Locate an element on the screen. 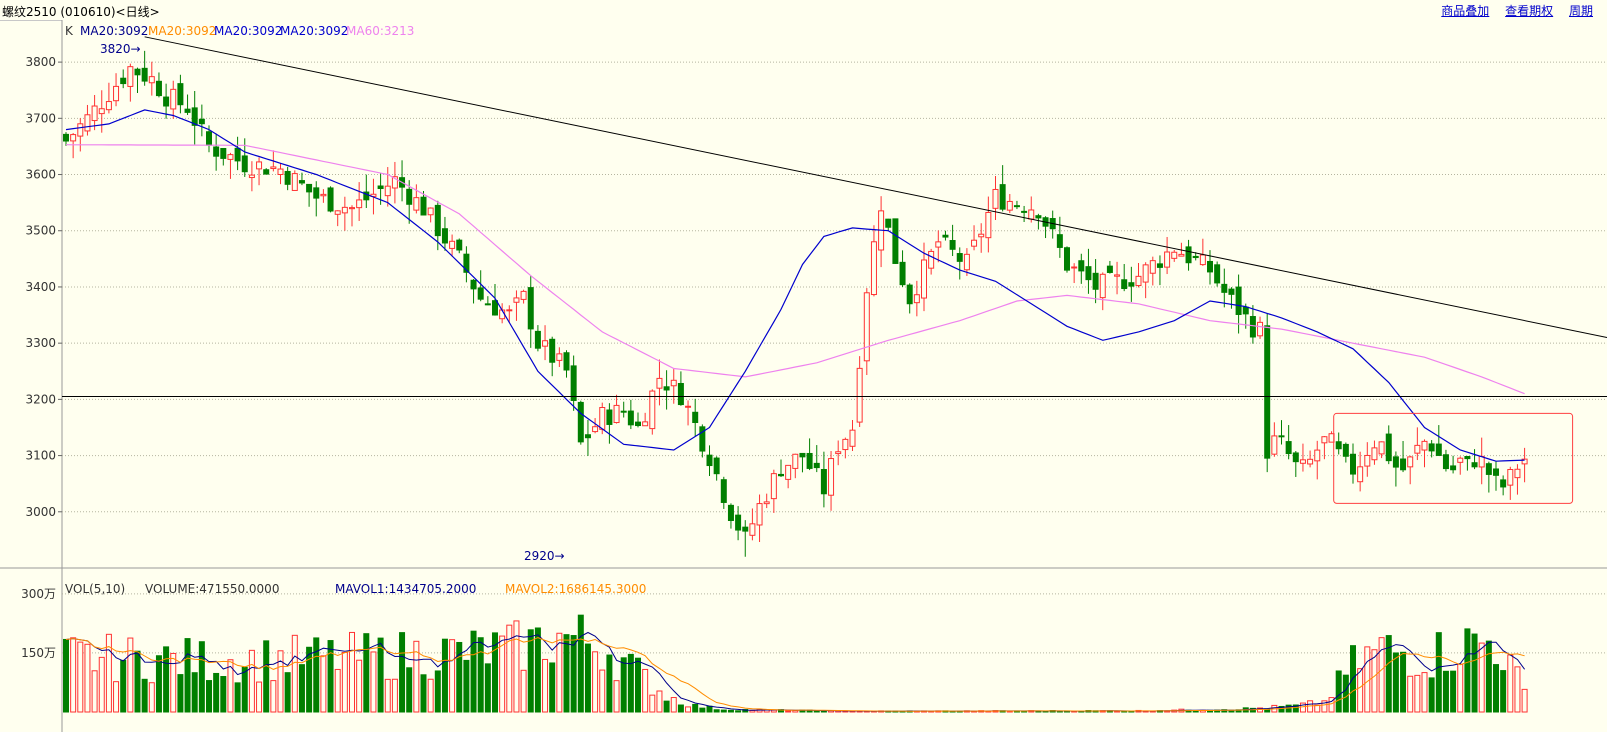 This screenshot has height=732, width=1607. high-label: 3820→ is located at coordinates (120, 49).